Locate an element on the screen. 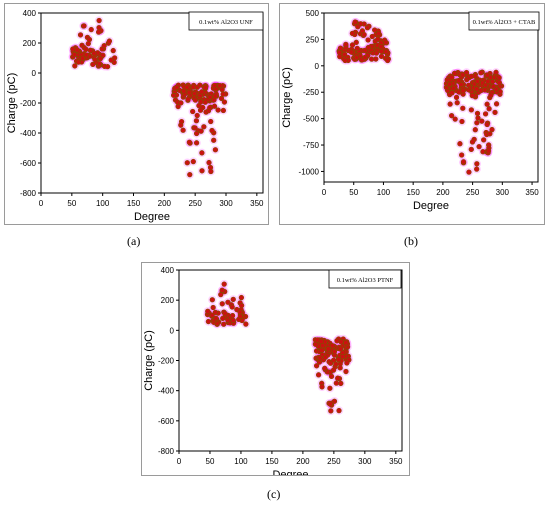 The image size is (550, 506). y-tick-label: 0 is located at coordinates (34, 73).